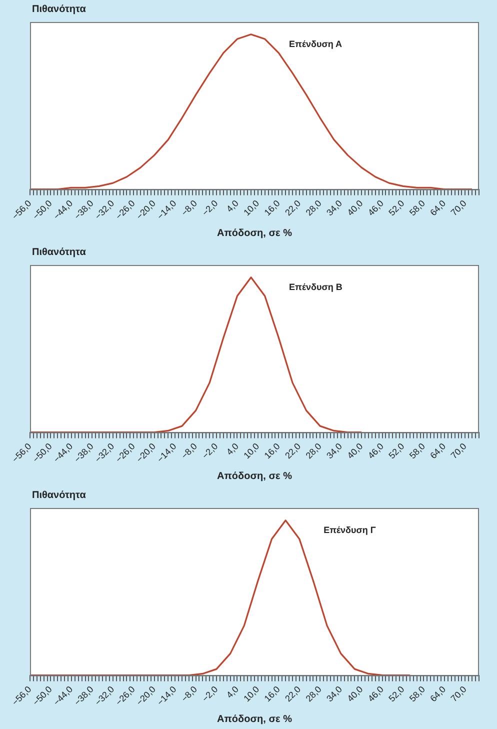 Image resolution: width=497 pixels, height=729 pixels. I want to click on series-label: Επένδυση Α, so click(316, 43).